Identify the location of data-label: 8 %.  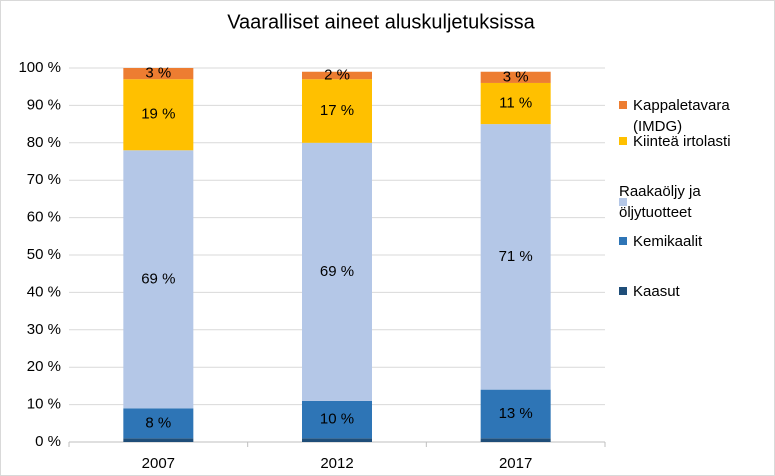
(158, 422).